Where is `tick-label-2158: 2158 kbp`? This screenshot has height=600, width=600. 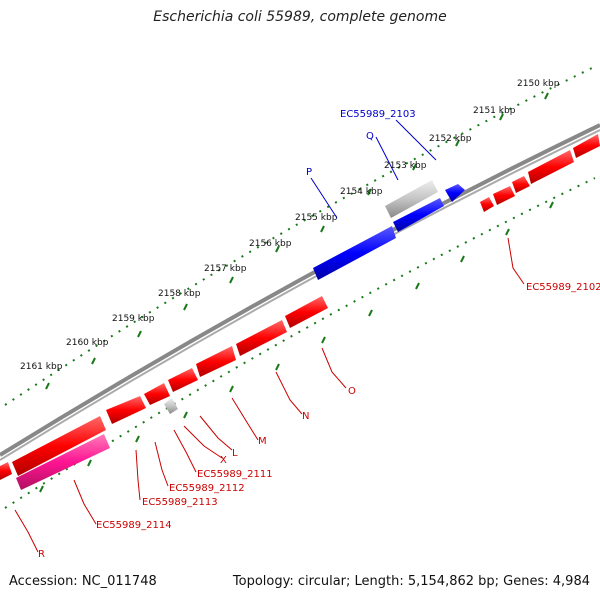 tick-label-2158: 2158 kbp is located at coordinates (179, 294).